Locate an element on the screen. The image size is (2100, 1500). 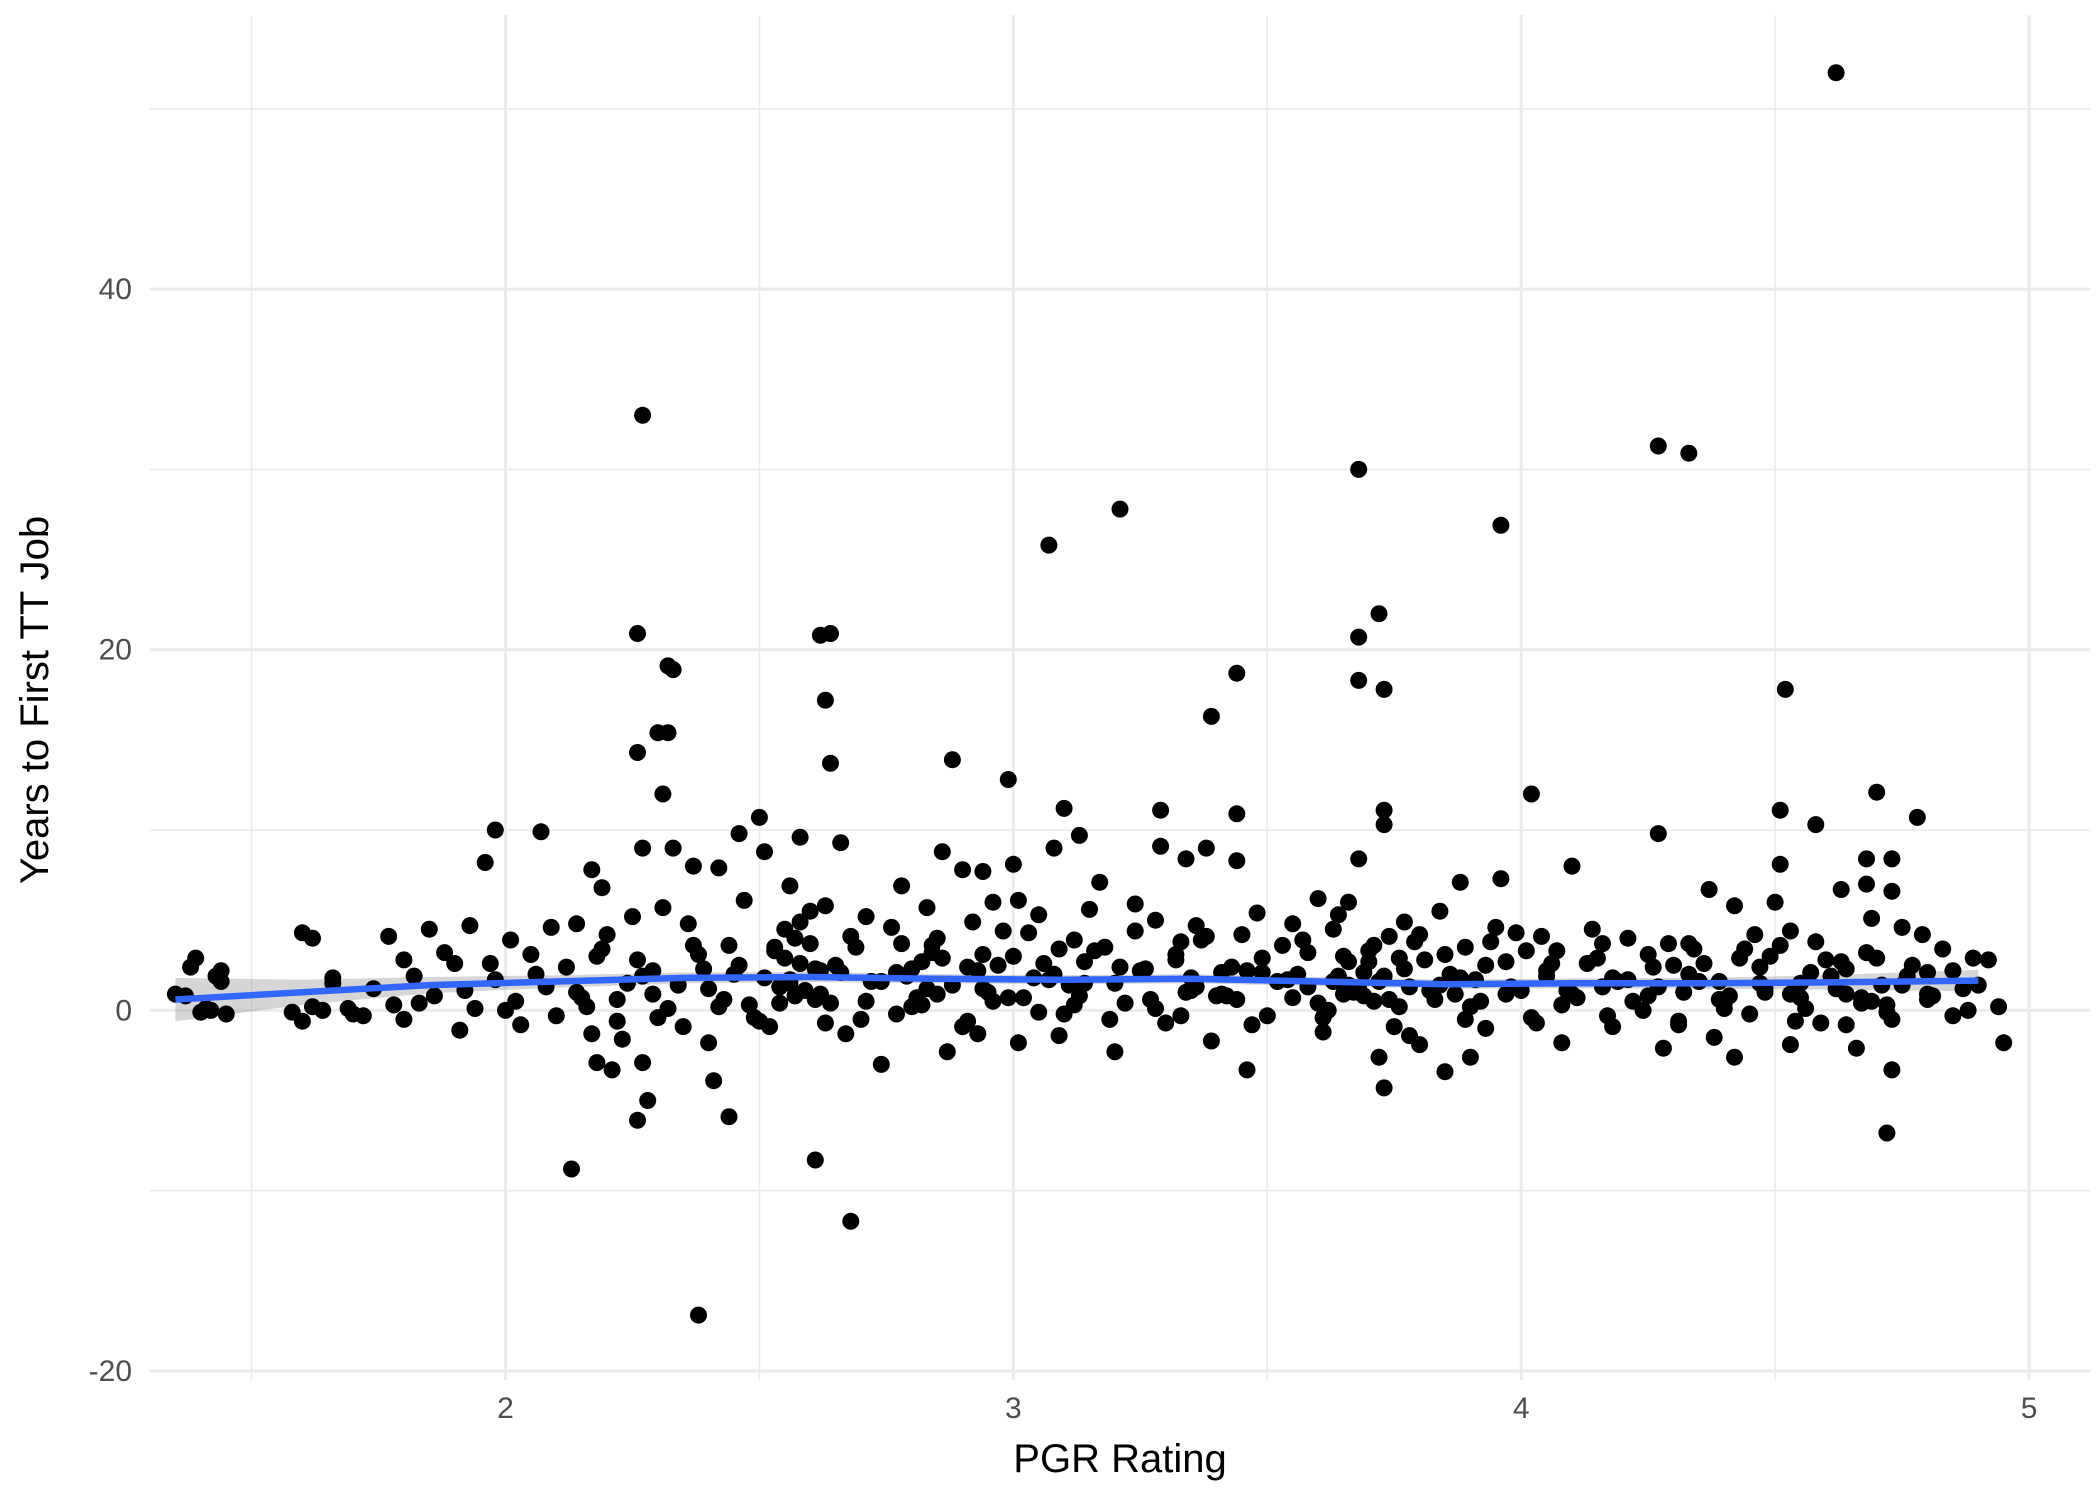
smooth-trend-line is located at coordinates (1077, 988).